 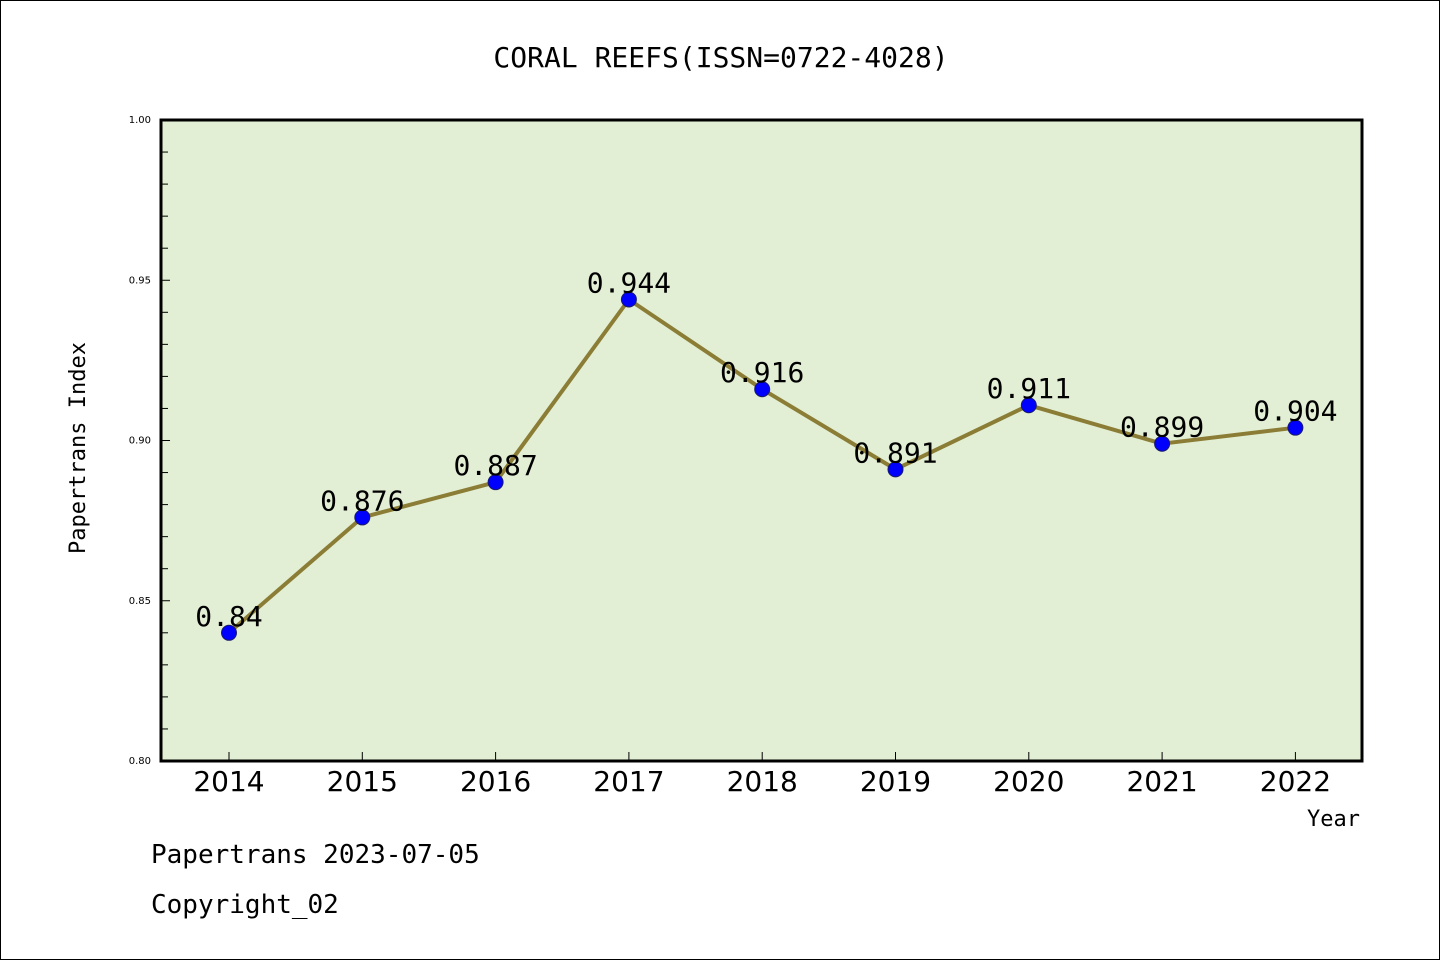 What do you see at coordinates (362, 781) in the screenshot?
I see `x-tick-label: 2015` at bounding box center [362, 781].